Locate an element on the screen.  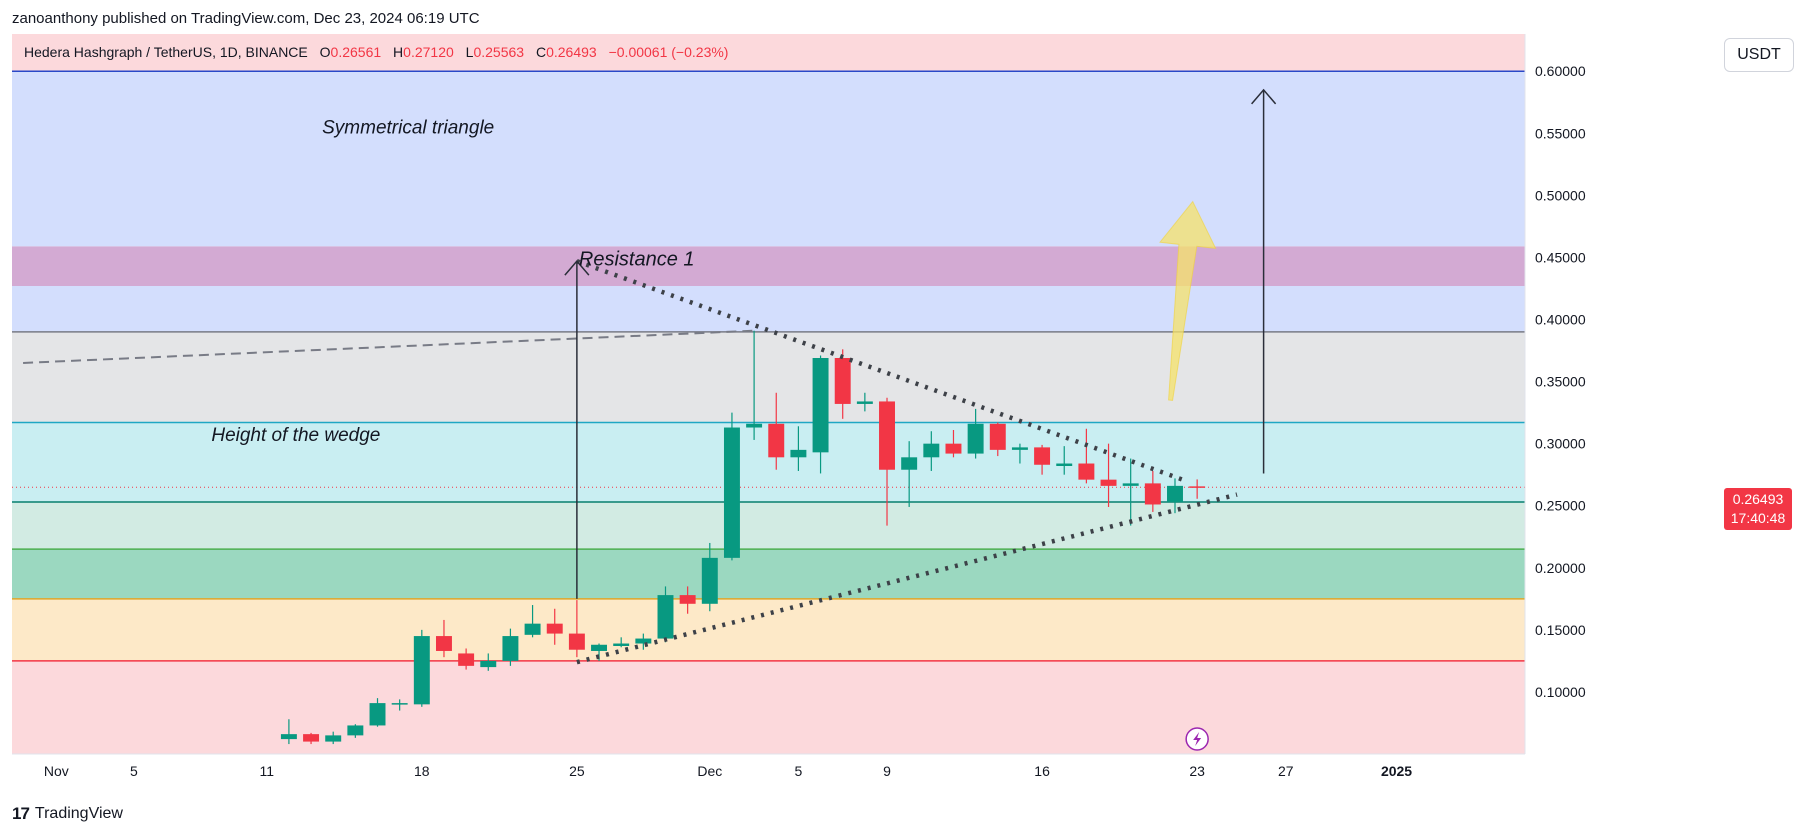
label-symmetrical-triangle: Symmetrical triangle is located at coordinates (408, 127).